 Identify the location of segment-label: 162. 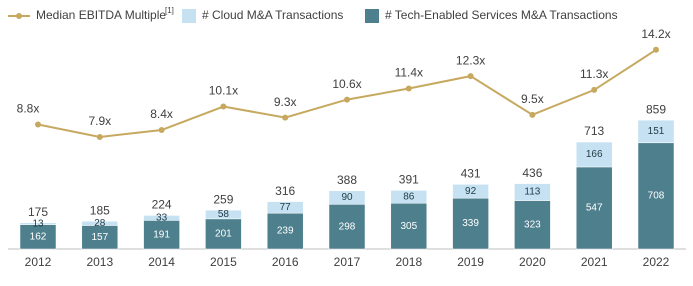
(38, 236).